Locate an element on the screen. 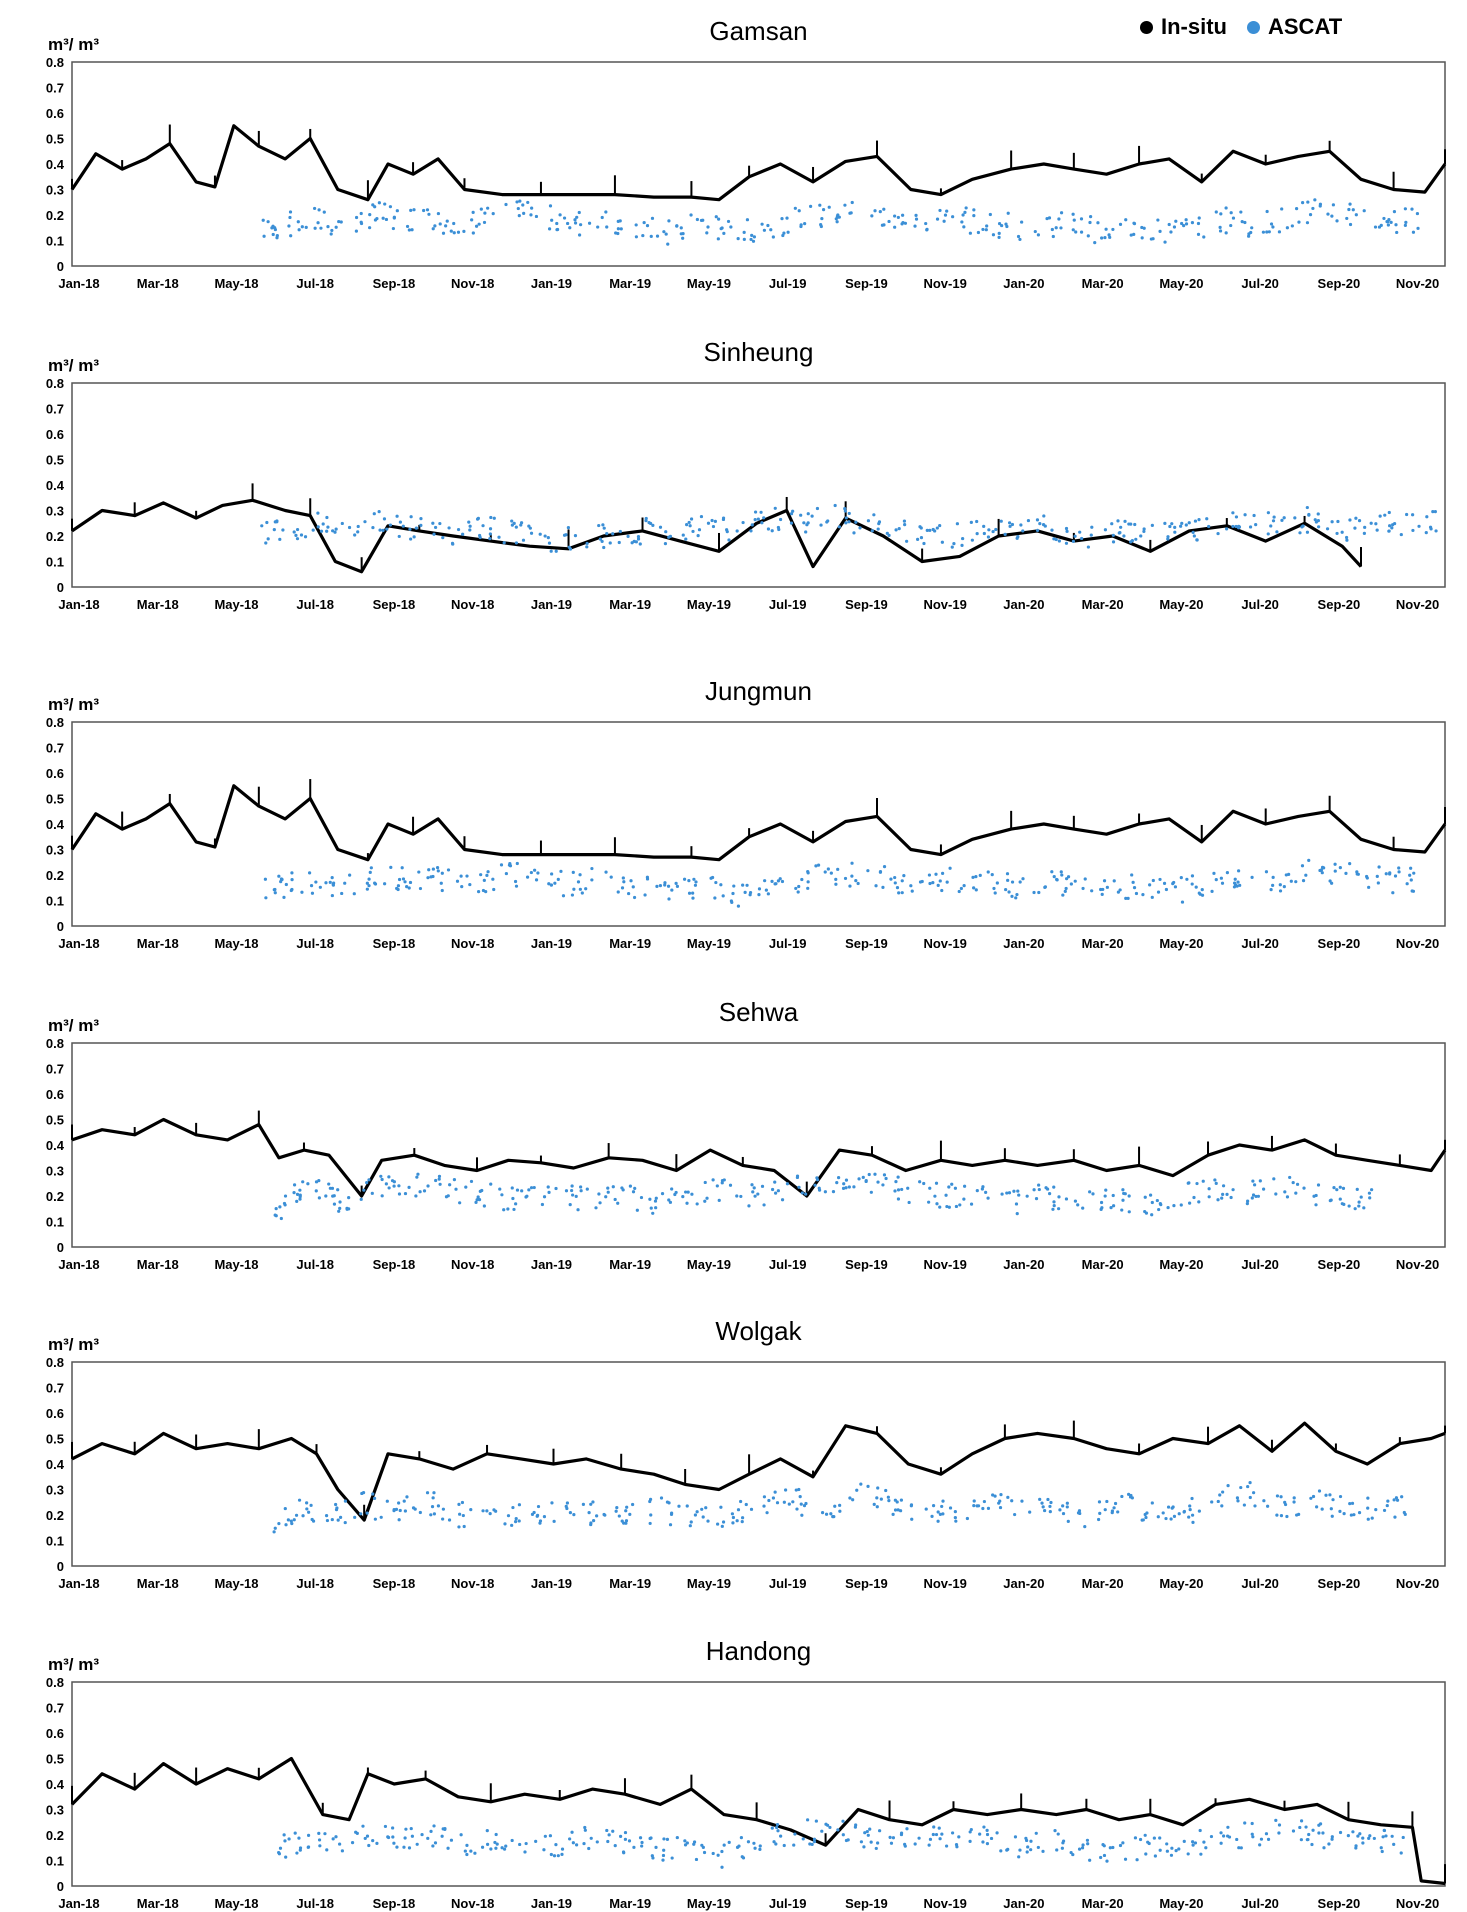 The width and height of the screenshot is (1467, 1912). insitu-series-line-sehwa is located at coordinates (759, 1157).